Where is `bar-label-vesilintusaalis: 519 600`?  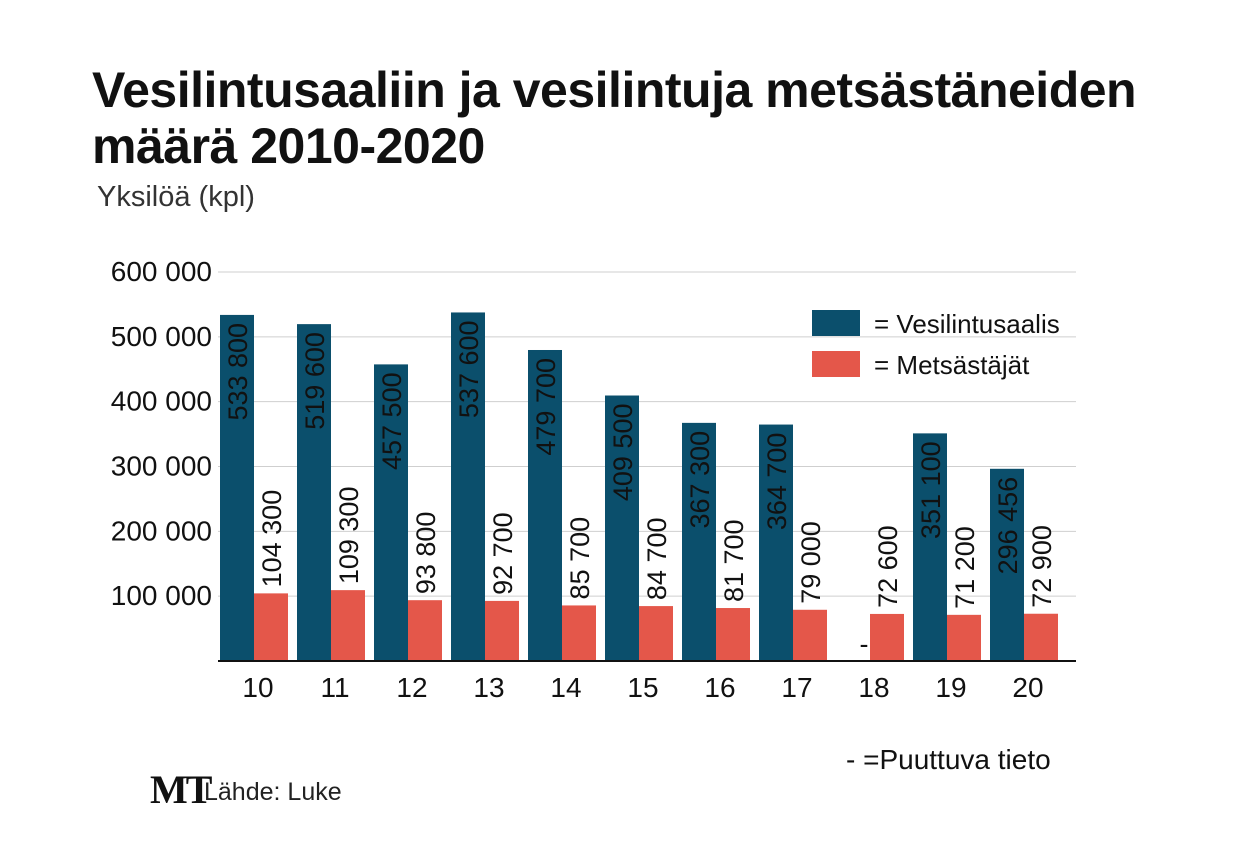 bar-label-vesilintusaalis: 519 600 is located at coordinates (315, 381).